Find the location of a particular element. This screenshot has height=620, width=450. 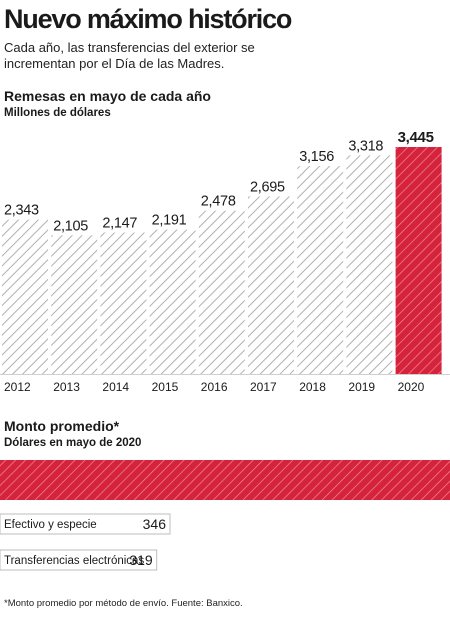

value-label-2017: 2,695 is located at coordinates (267, 187).